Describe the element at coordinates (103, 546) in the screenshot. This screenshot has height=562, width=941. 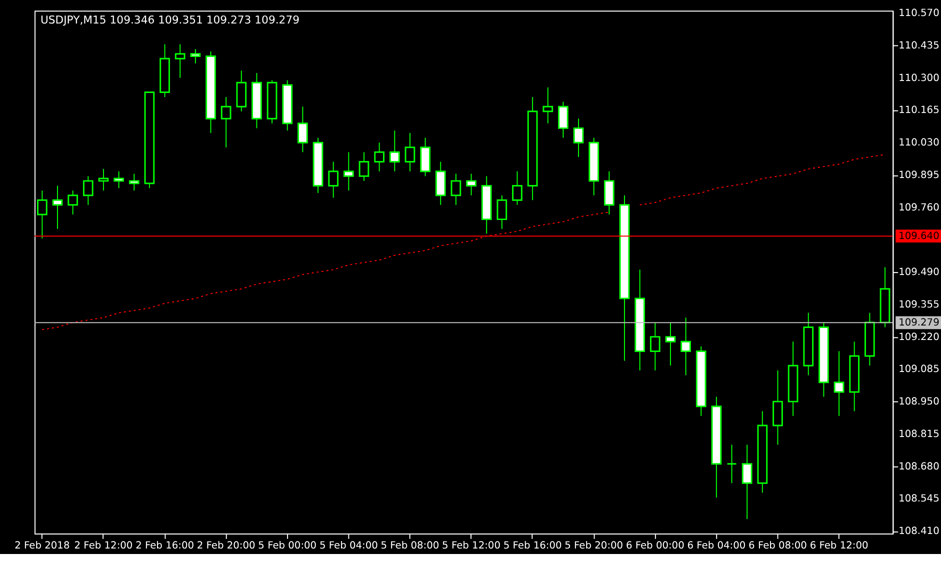
I see `x-tick-label: 2 Feb 12:00` at that location.